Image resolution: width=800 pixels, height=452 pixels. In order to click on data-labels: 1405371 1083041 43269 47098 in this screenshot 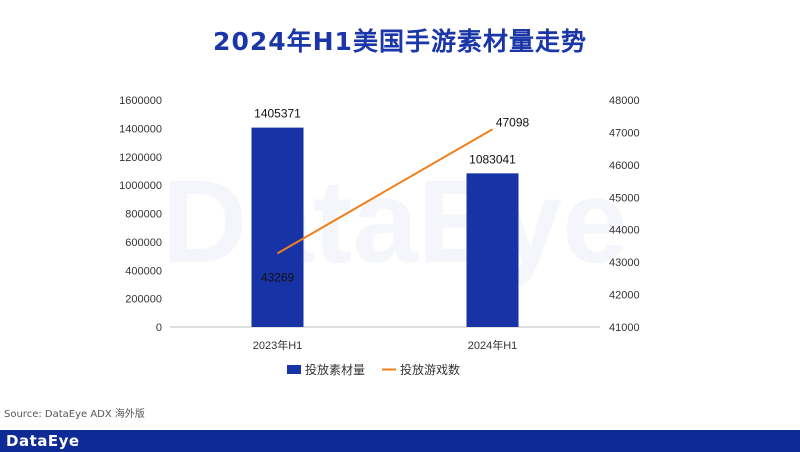, I will do `click(391, 196)`.